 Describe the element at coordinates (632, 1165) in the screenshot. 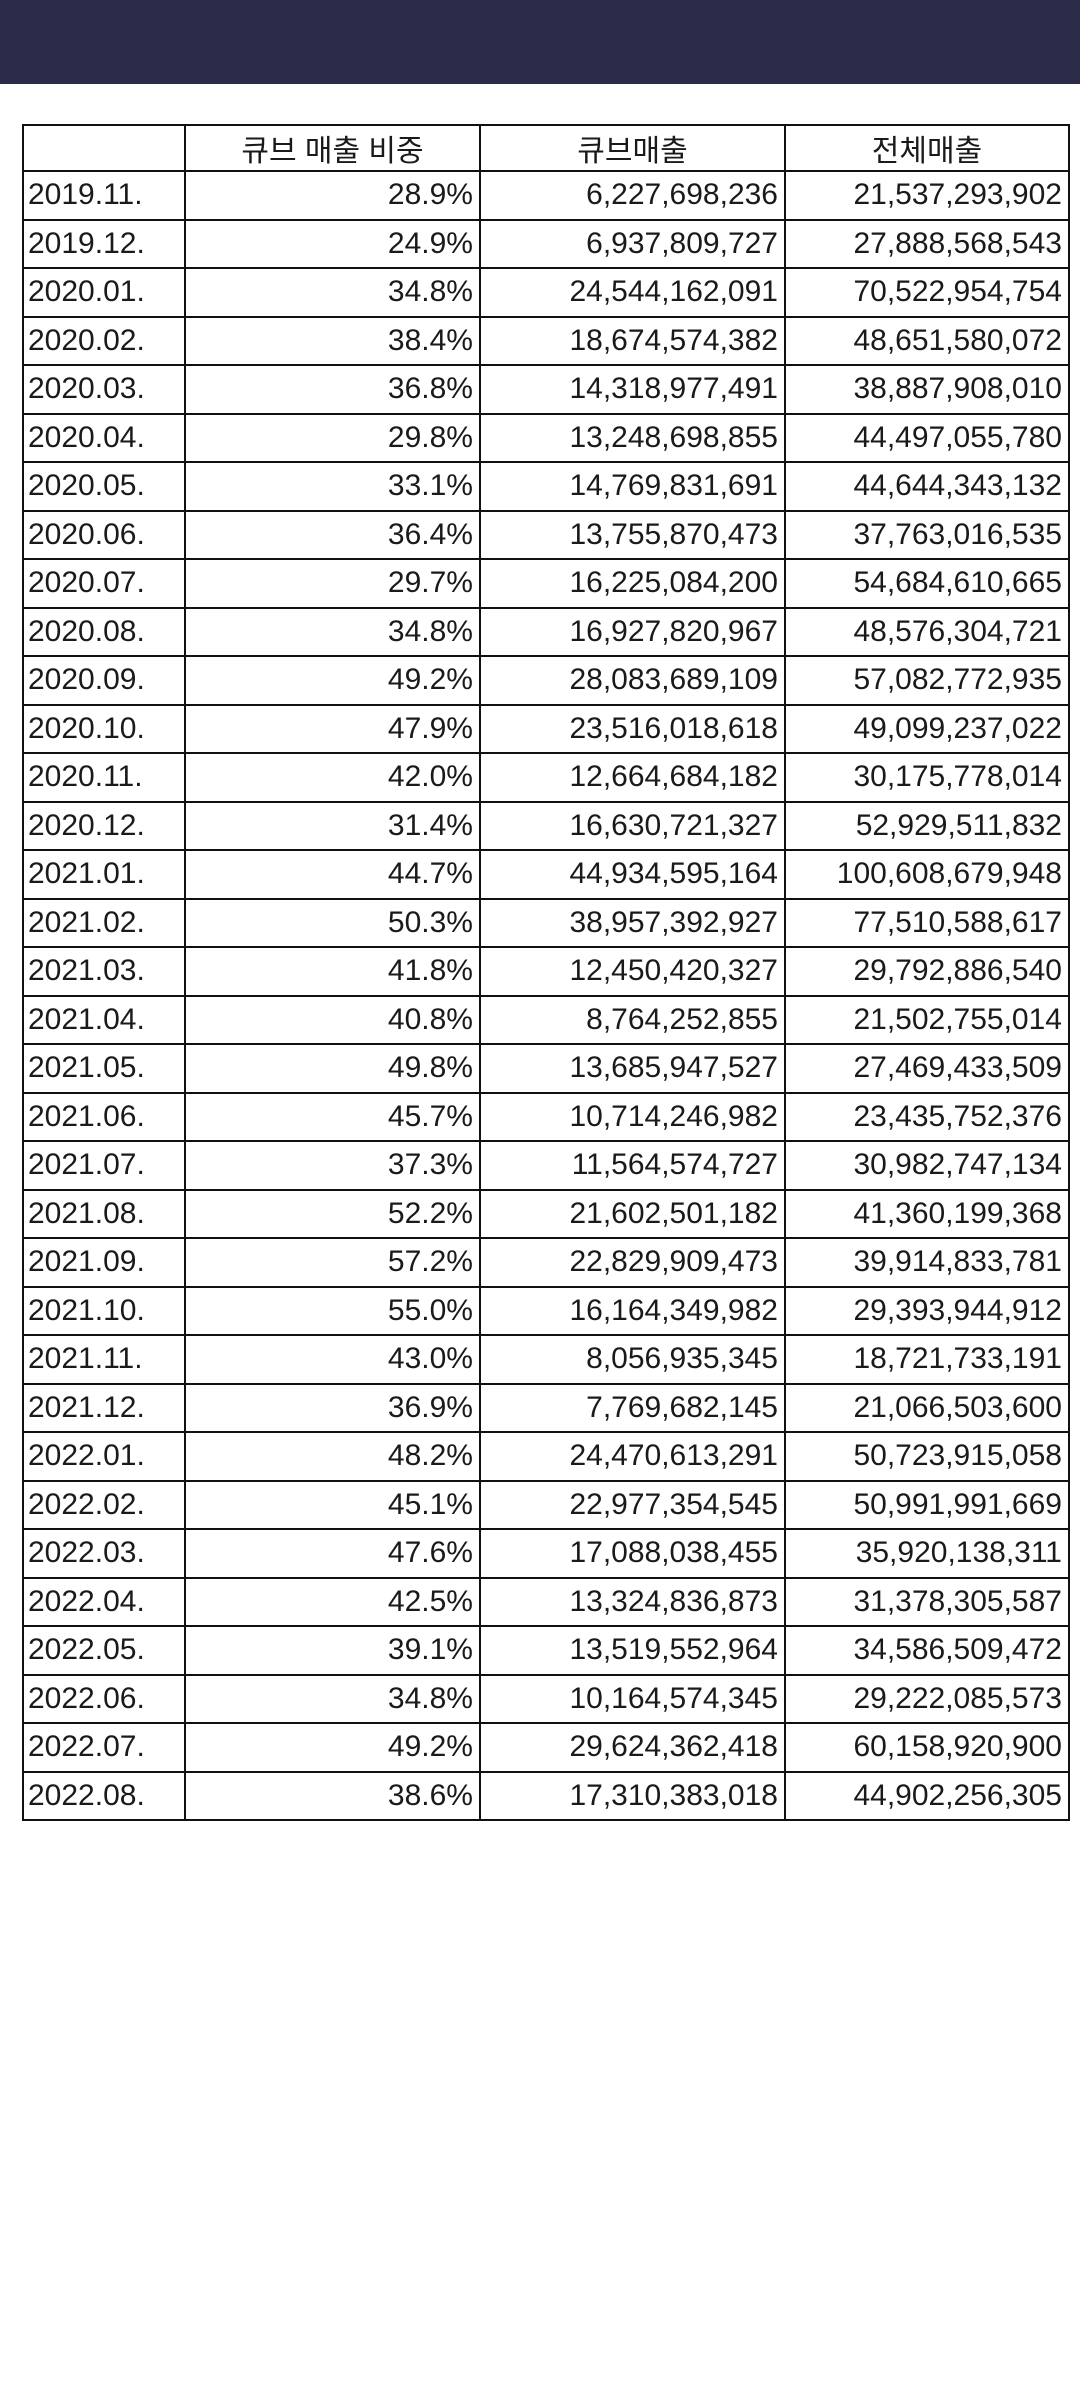

I see `cell-cube-sales: 11,564,574,727` at that location.